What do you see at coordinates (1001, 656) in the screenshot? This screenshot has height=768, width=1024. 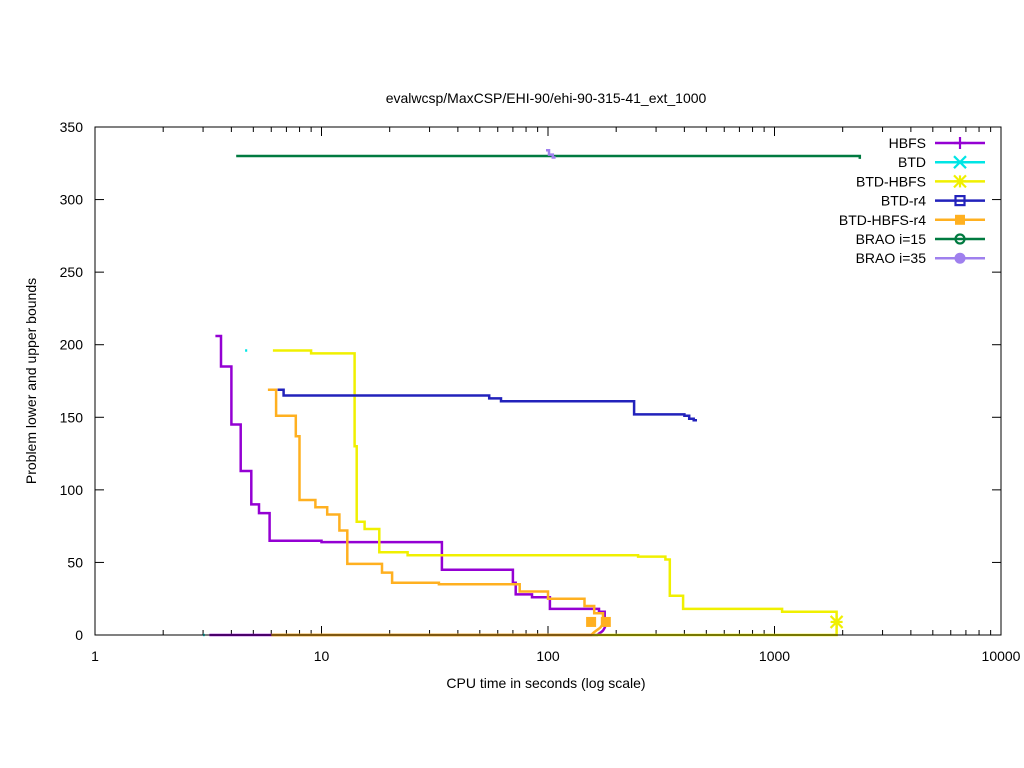 I see `x-tick-label: 10000` at bounding box center [1001, 656].